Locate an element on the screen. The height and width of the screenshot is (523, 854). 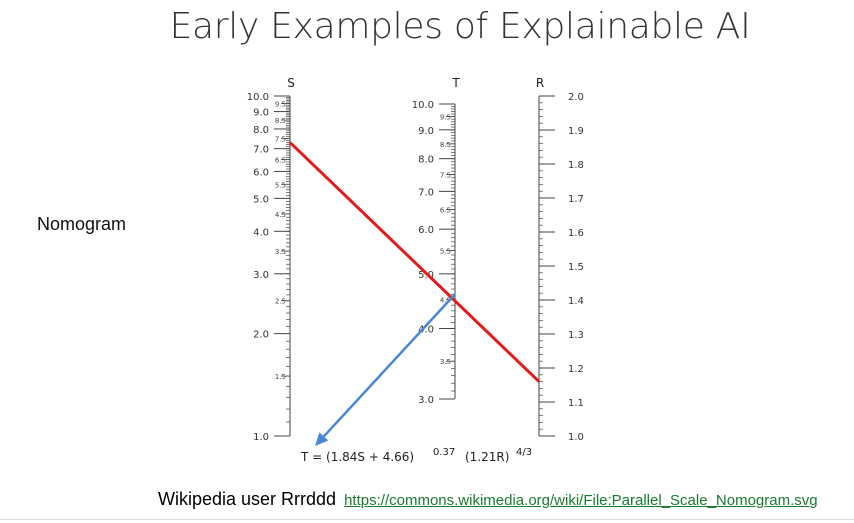
slide-title: Early Examples of Explainable AI is located at coordinates (460, 26).